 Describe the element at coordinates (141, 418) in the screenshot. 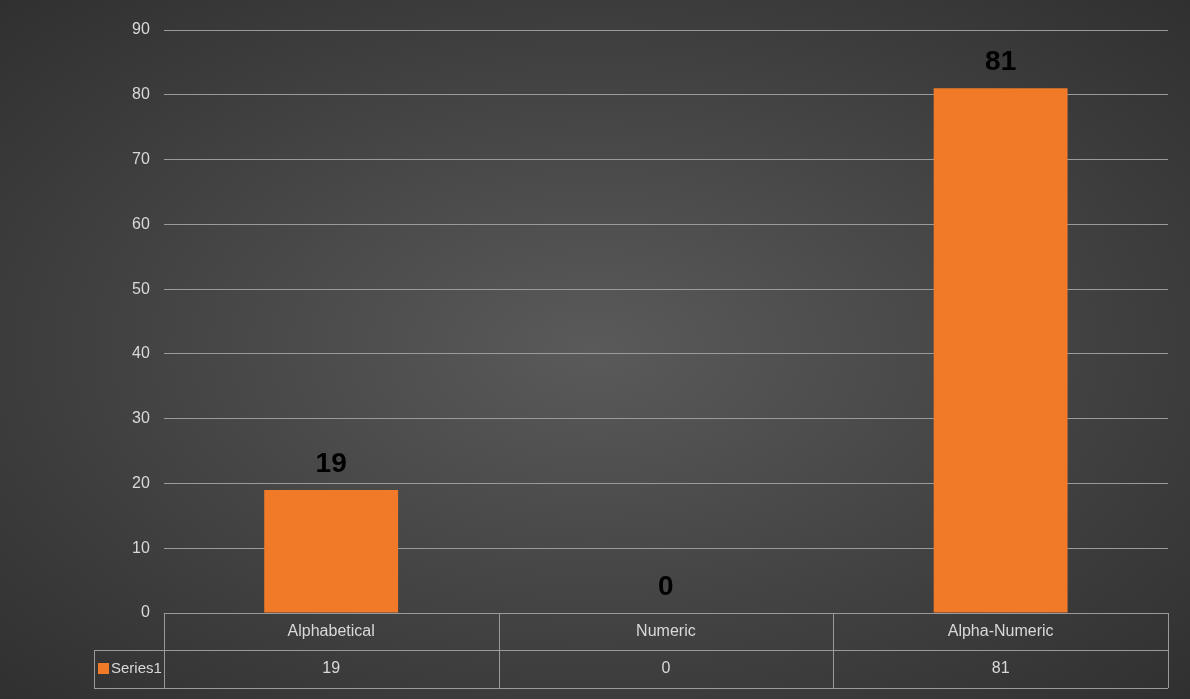

I see `y-tick-label: 30` at that location.